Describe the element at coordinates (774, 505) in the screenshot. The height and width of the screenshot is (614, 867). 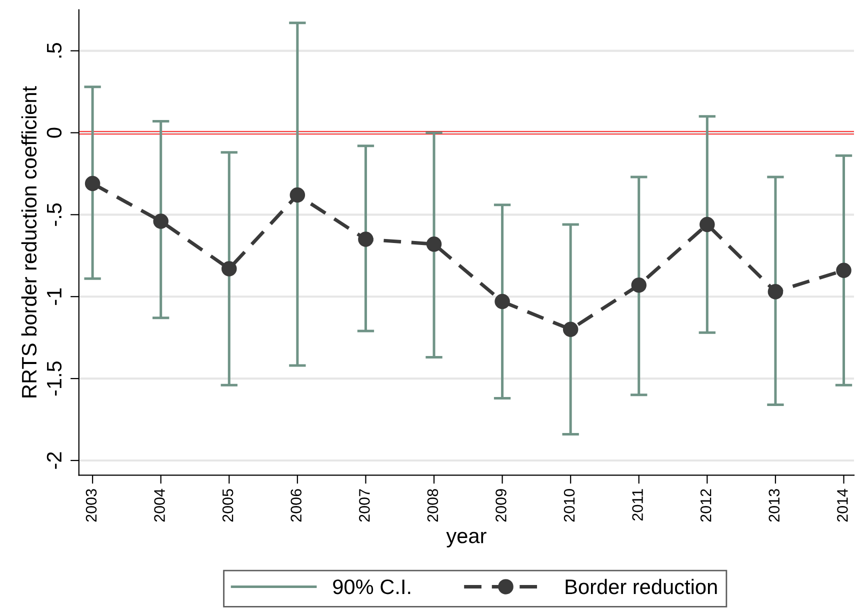
I see `x-tick-label: 2013` at that location.